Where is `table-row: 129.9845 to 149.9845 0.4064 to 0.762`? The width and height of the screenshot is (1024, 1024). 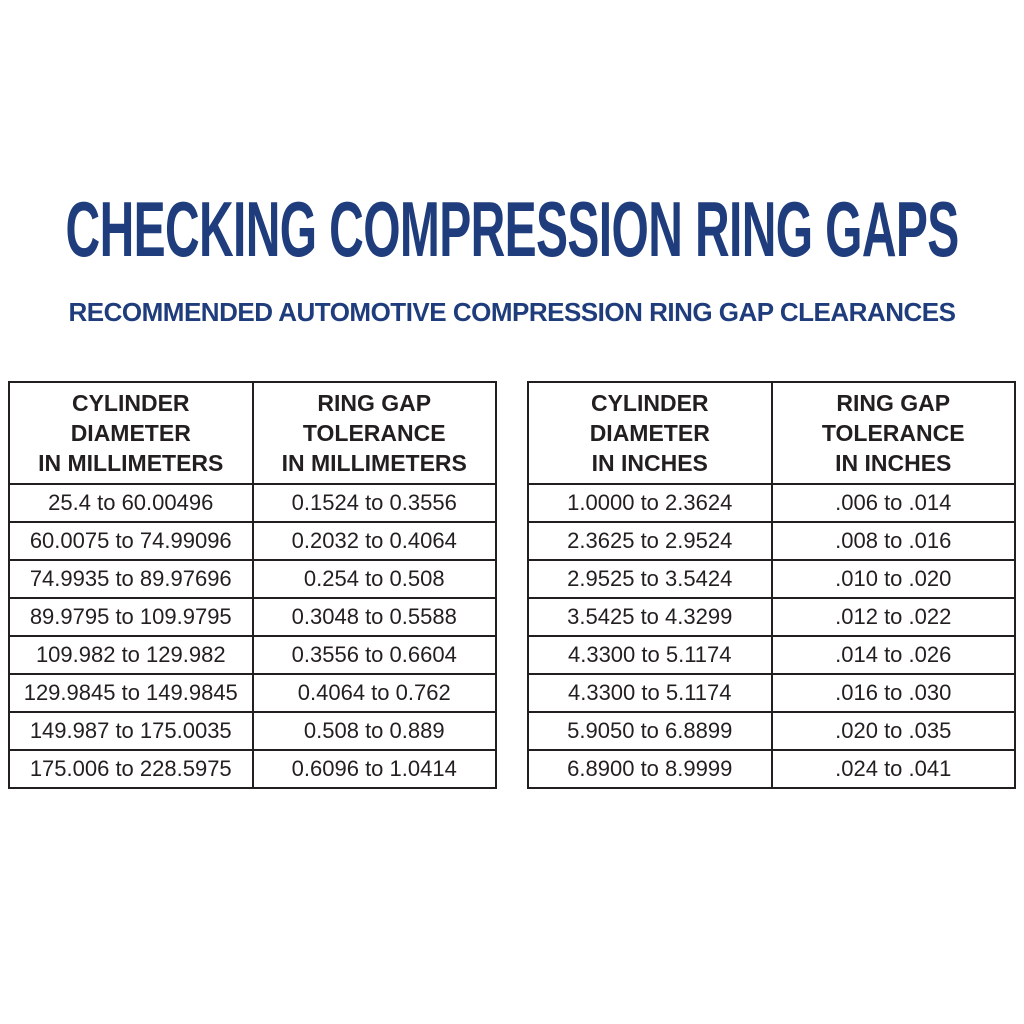
table-row: 129.9845 to 149.9845 0.4064 to 0.762 is located at coordinates (252, 693).